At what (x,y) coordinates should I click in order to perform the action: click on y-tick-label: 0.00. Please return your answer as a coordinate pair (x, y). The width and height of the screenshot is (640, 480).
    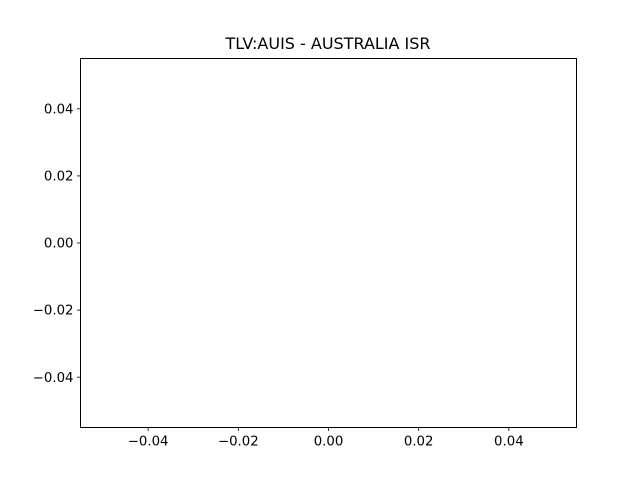
    Looking at the image, I should click on (59, 244).